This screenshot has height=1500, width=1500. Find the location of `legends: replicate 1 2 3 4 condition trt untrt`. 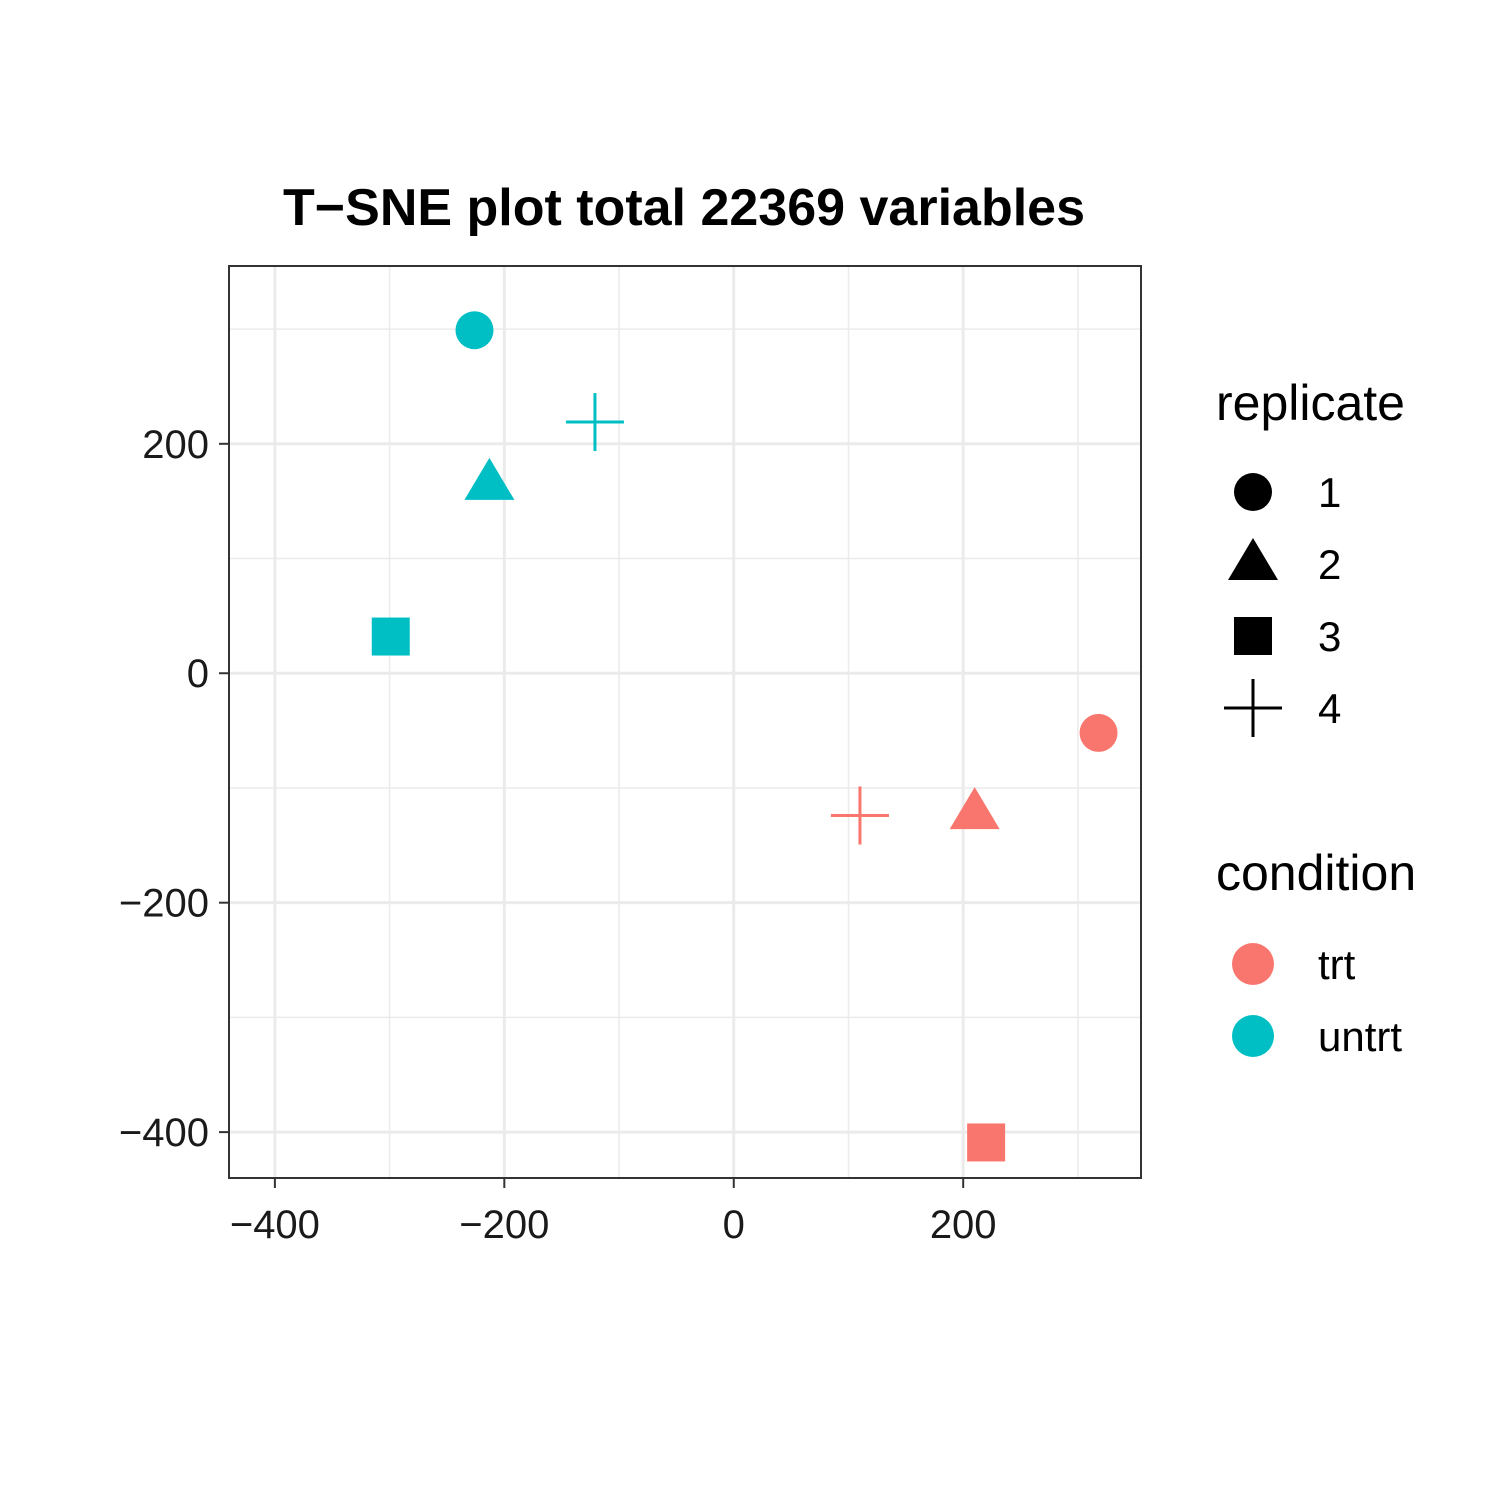

legends: replicate 1 2 3 4 condition trt untrt is located at coordinates (1316, 717).